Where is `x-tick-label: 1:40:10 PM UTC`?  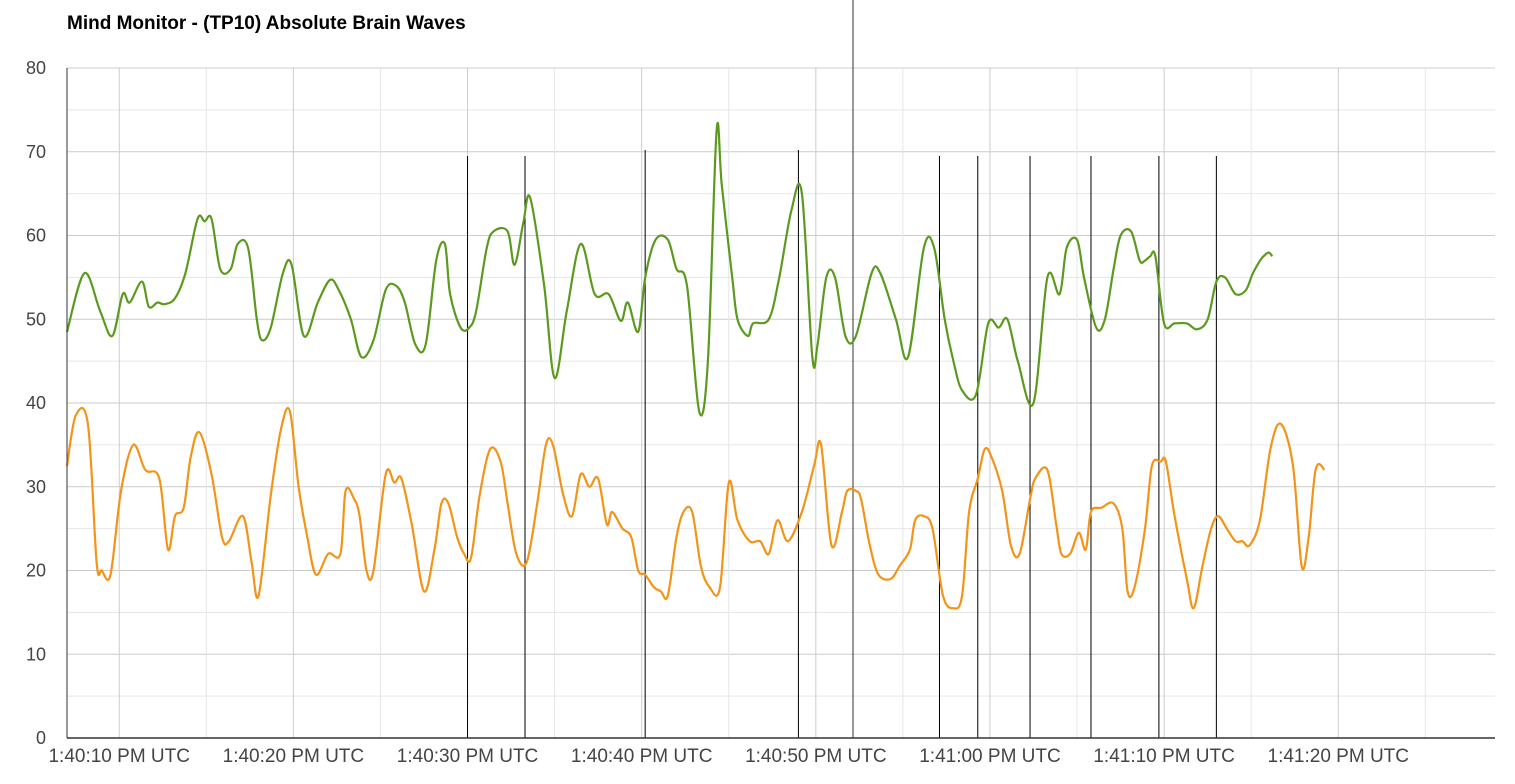
x-tick-label: 1:40:10 PM UTC is located at coordinates (119, 756).